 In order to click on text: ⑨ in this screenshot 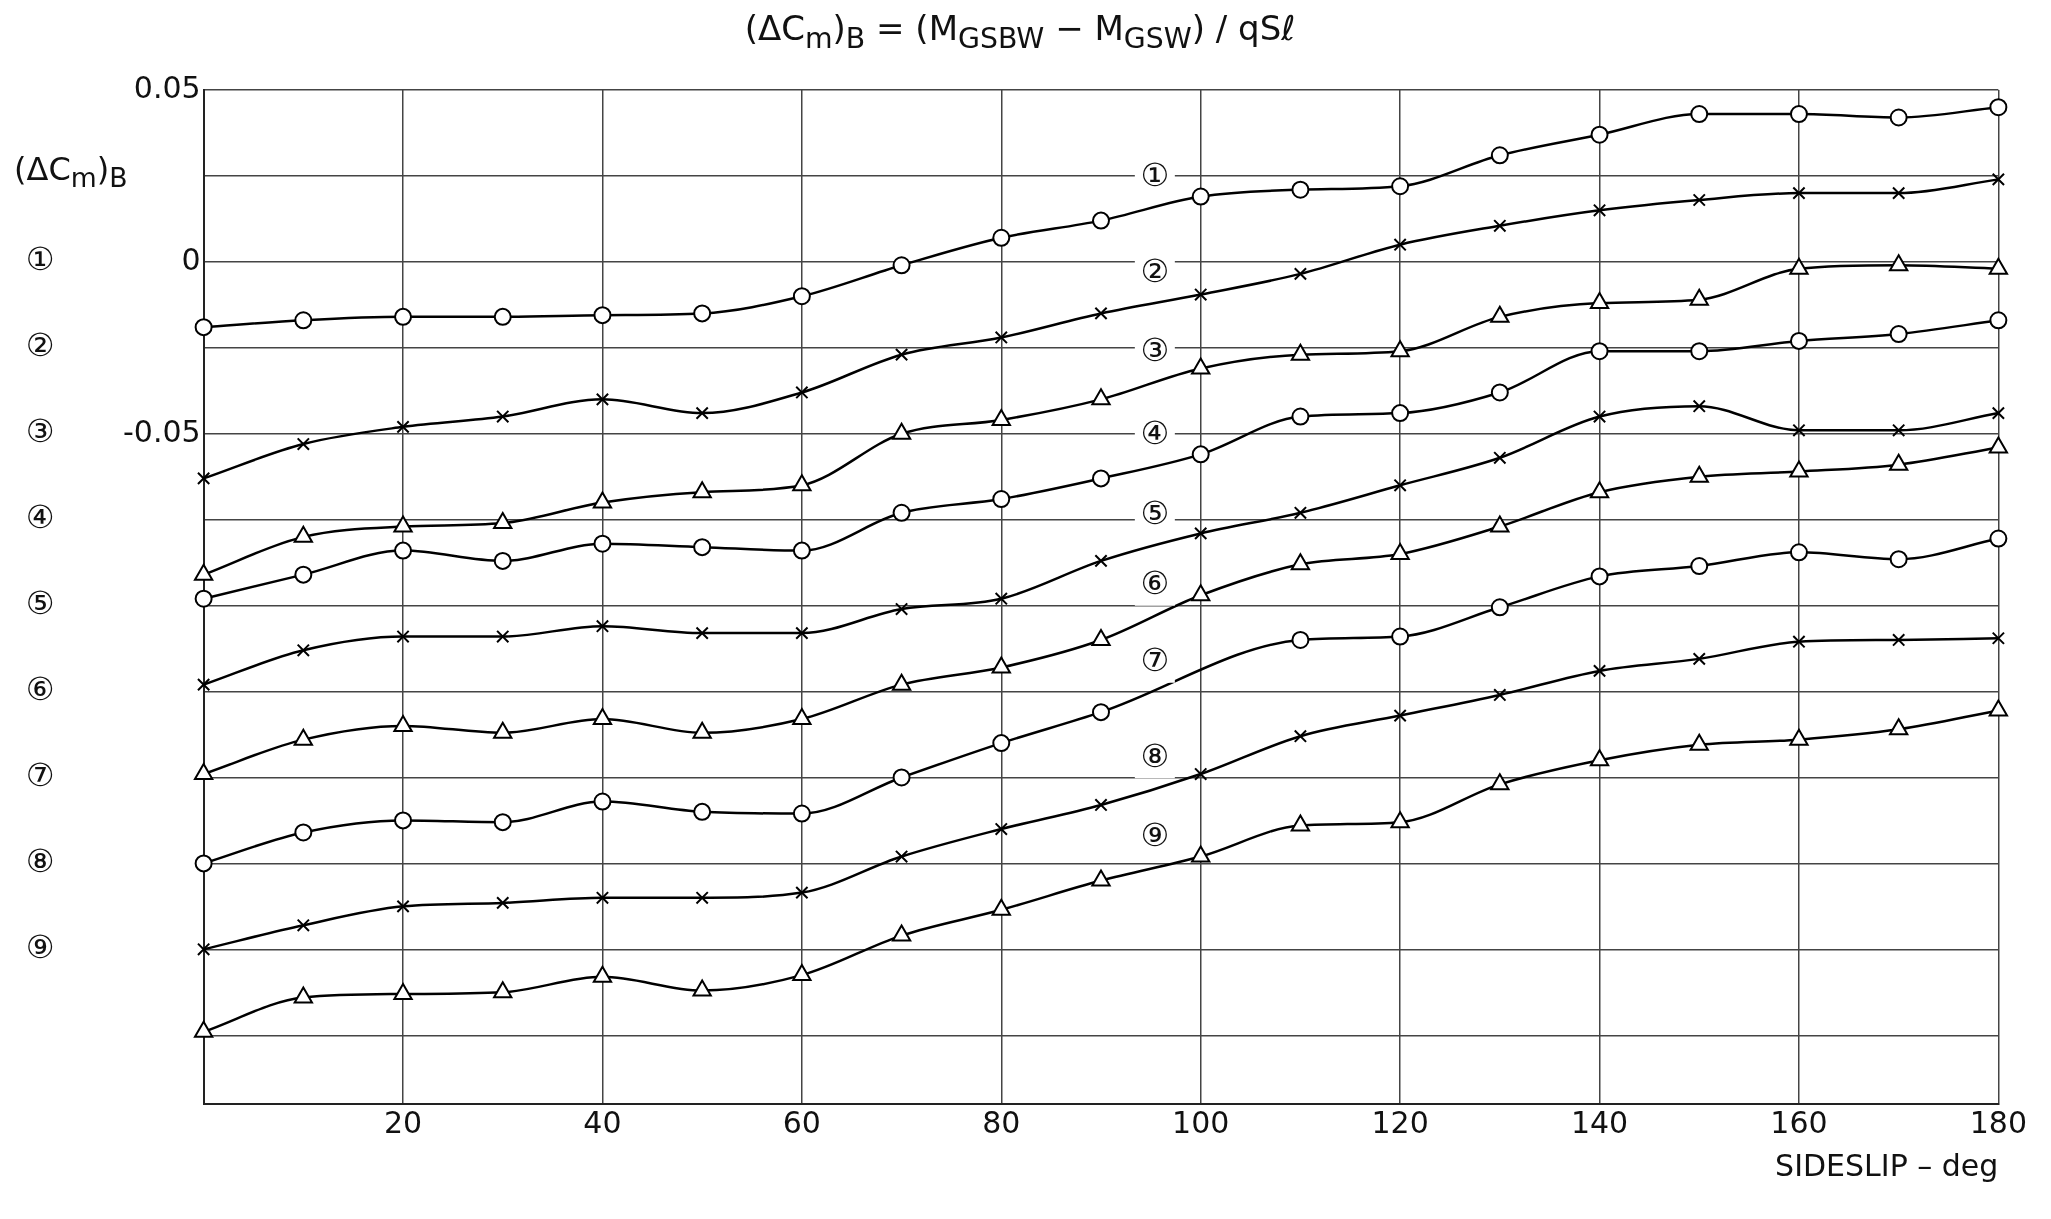, I will do `click(40, 946)`.